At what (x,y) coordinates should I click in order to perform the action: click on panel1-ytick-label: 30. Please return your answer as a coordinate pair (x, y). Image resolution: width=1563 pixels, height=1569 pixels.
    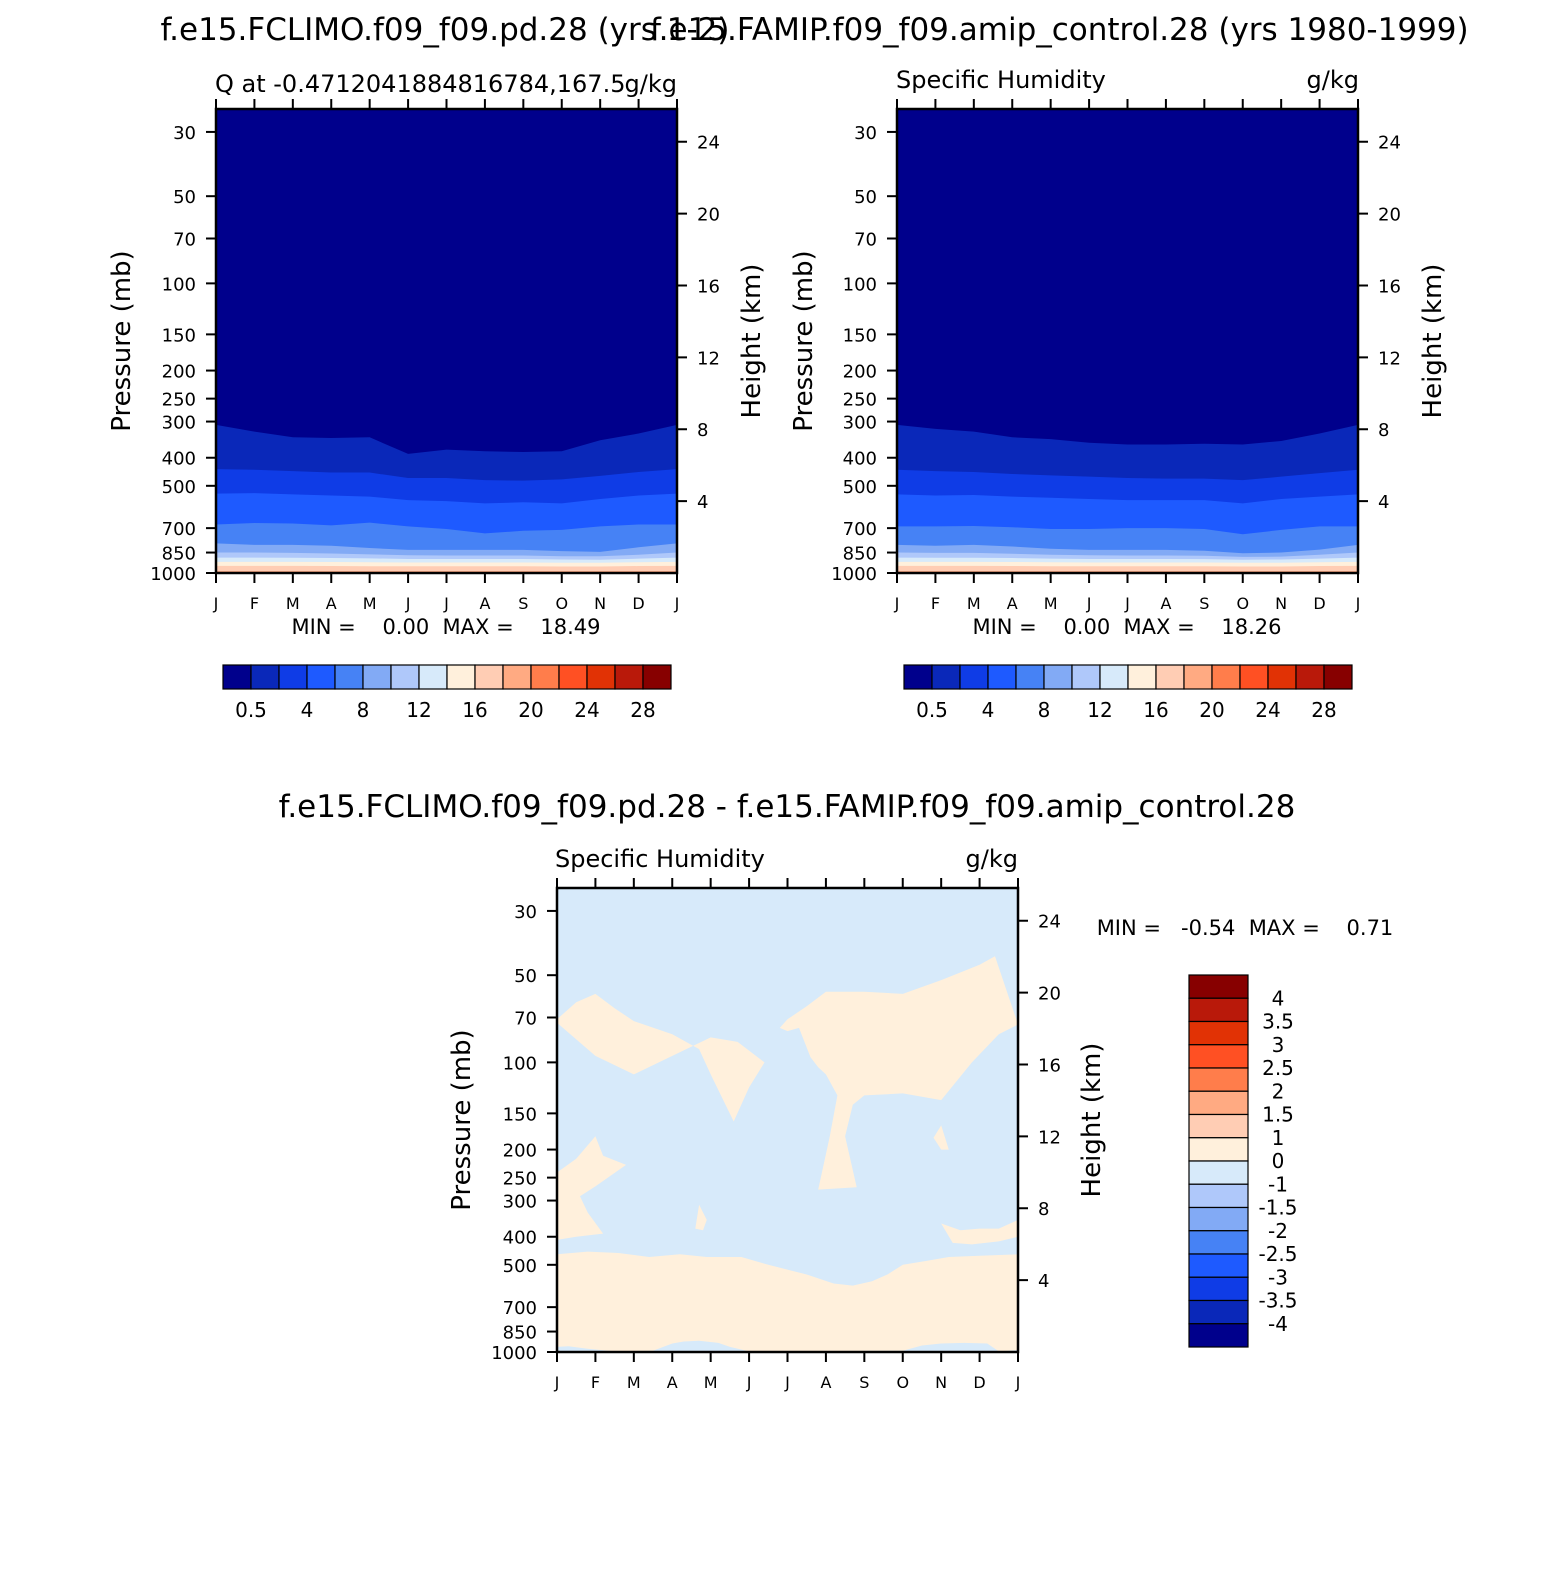
    Looking at the image, I should click on (184, 133).